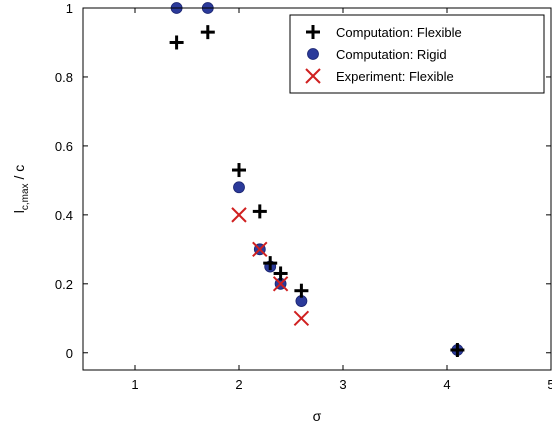 The height and width of the screenshot is (429, 552). What do you see at coordinates (64, 77) in the screenshot?
I see `y-tick-label: 0.8` at bounding box center [64, 77].